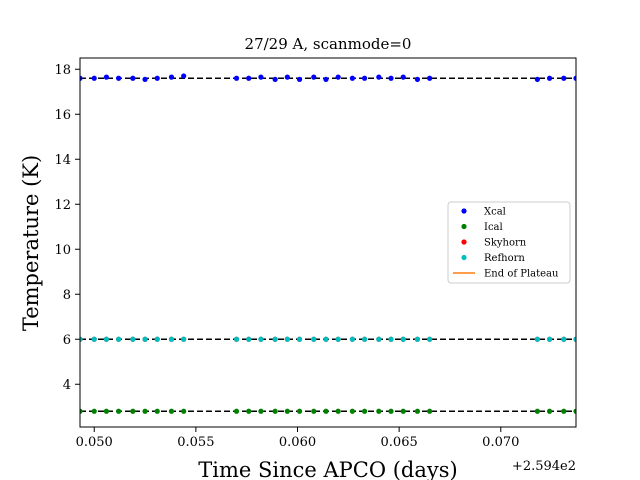  I want to click on y-axis-label: Temperature (K), so click(31, 243).